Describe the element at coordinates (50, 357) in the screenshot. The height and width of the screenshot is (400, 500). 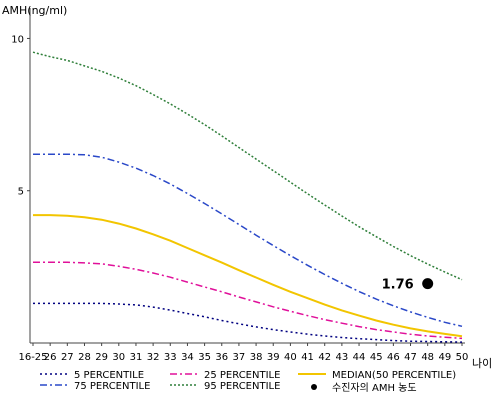
I see `x-tick-label: 26` at that location.